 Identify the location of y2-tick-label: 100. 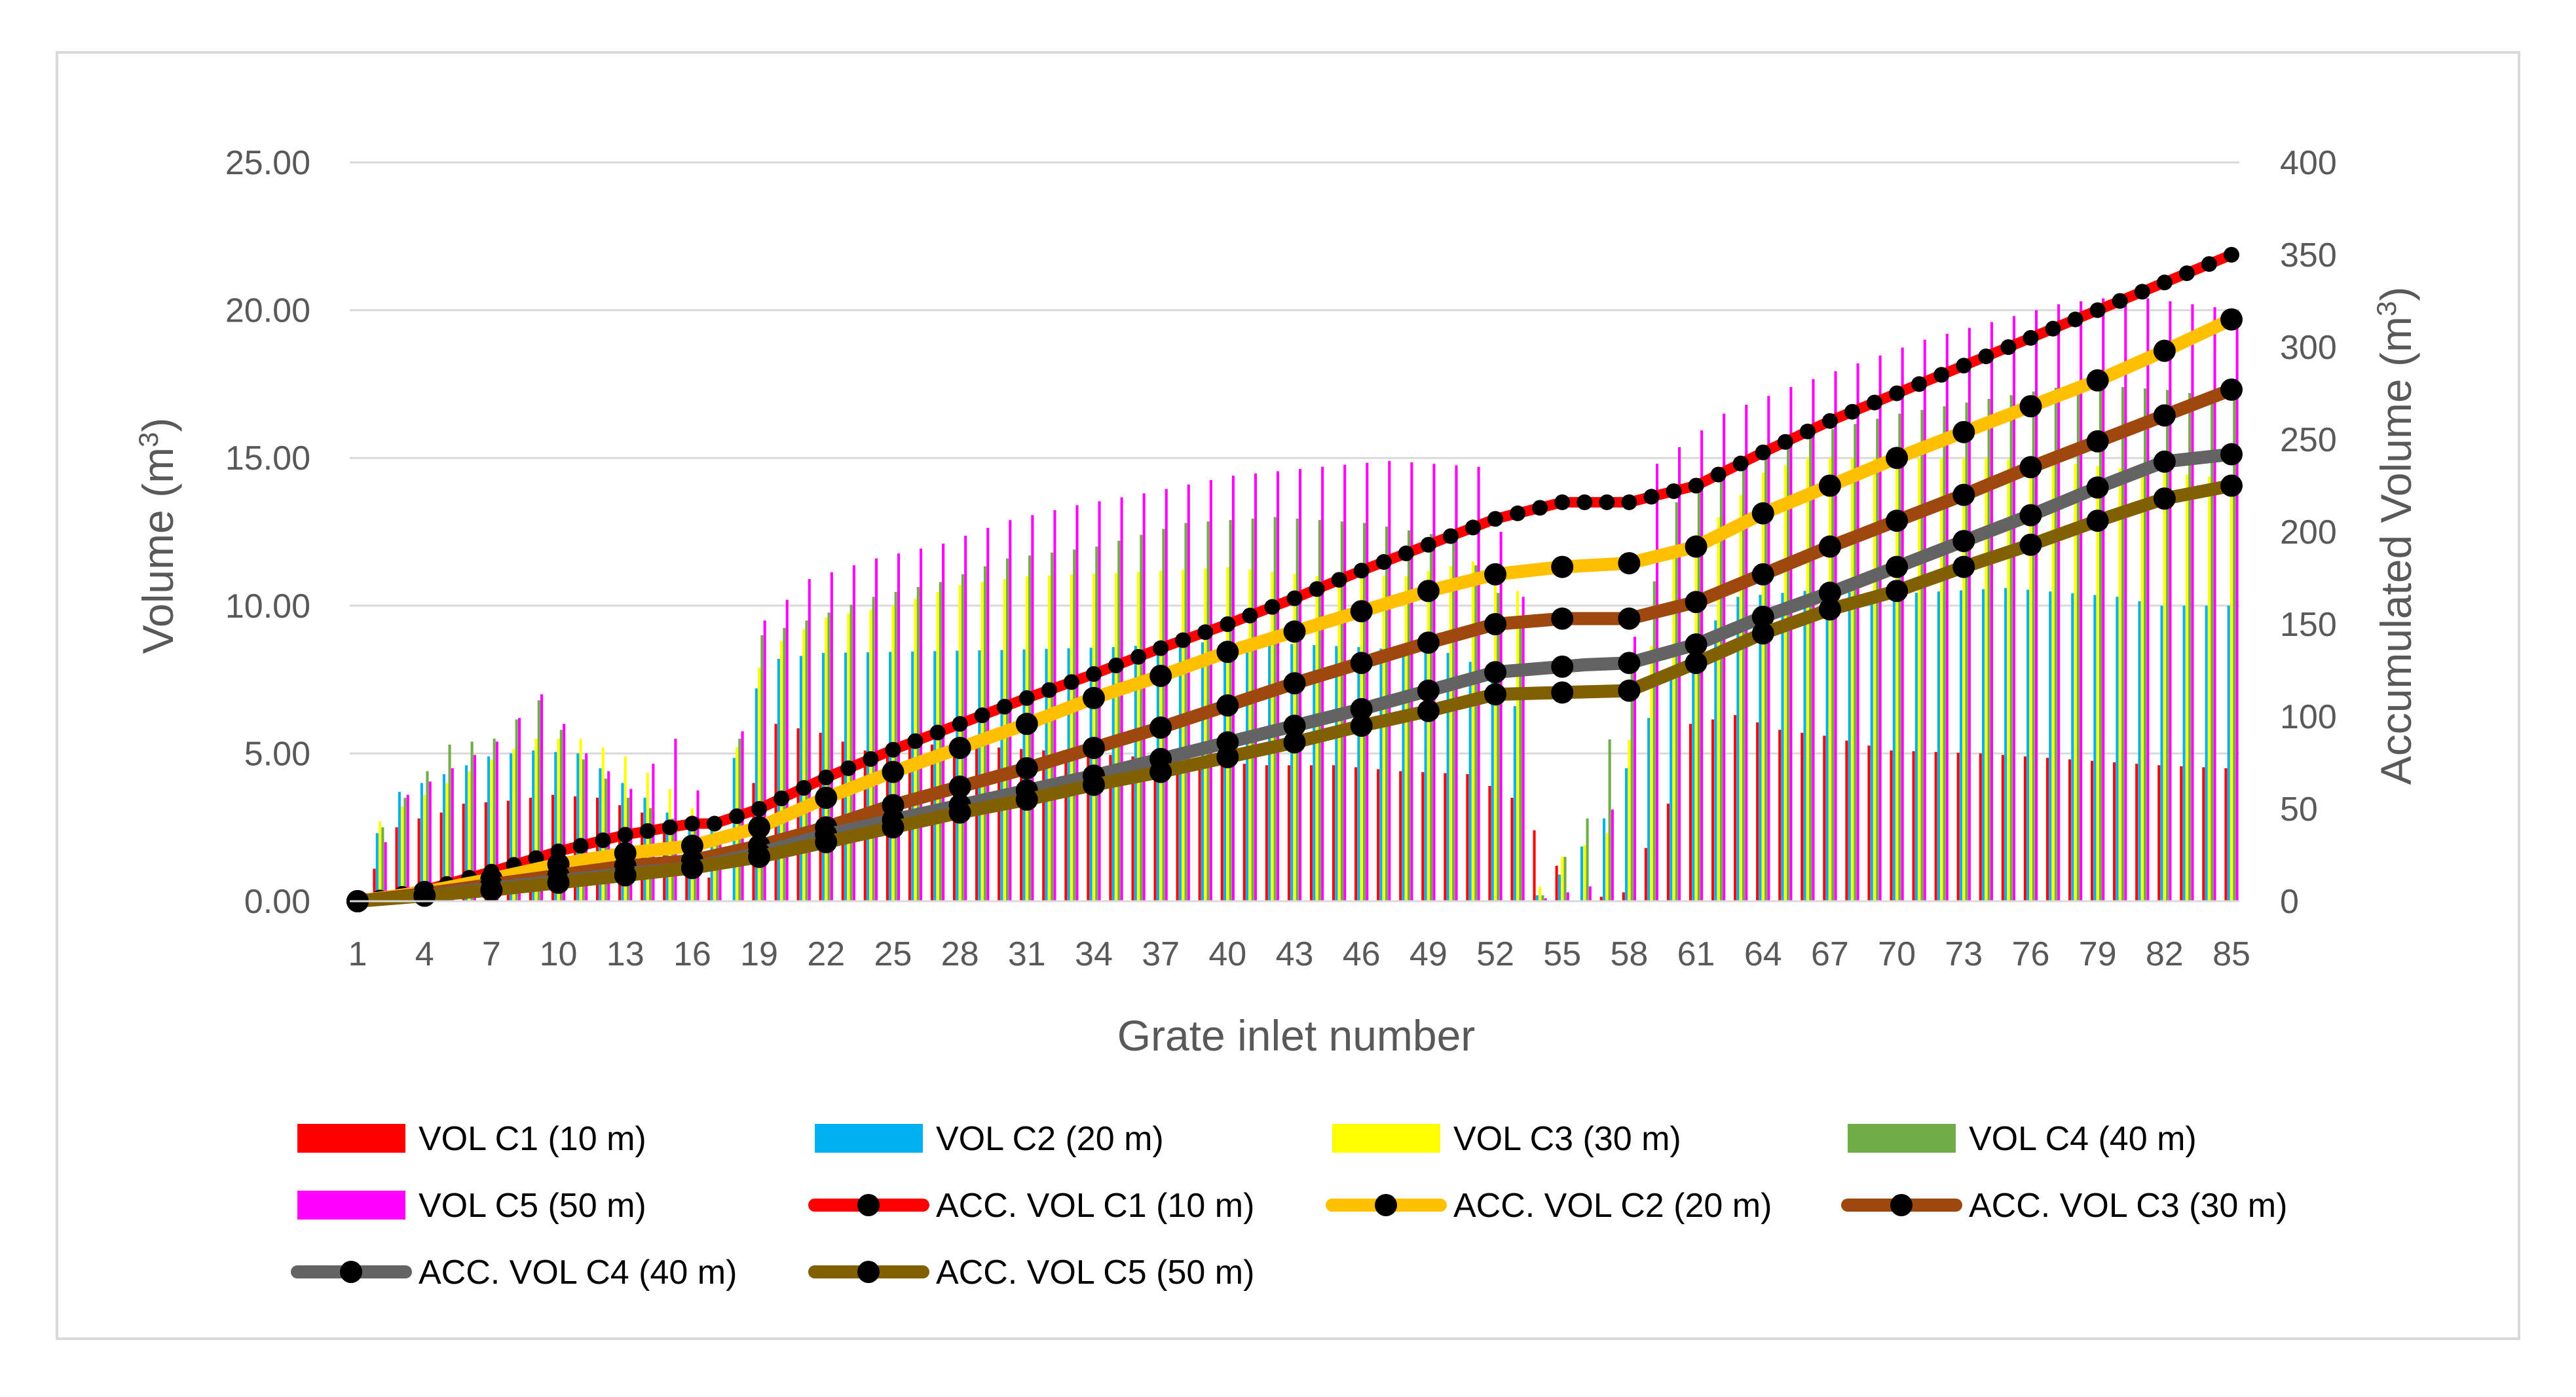
(2308, 717).